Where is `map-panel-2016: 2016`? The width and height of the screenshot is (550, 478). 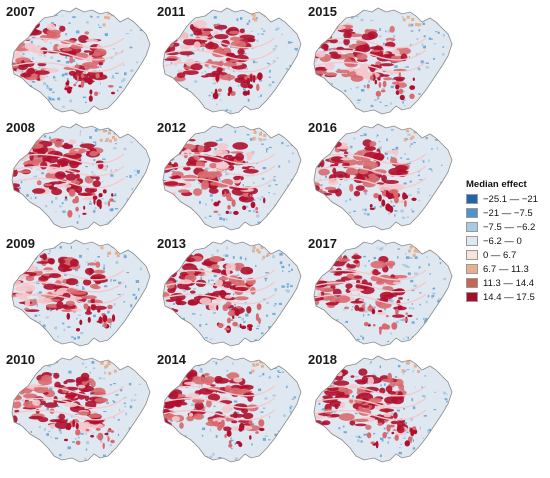 map-panel-2016: 2016 is located at coordinates (381, 176).